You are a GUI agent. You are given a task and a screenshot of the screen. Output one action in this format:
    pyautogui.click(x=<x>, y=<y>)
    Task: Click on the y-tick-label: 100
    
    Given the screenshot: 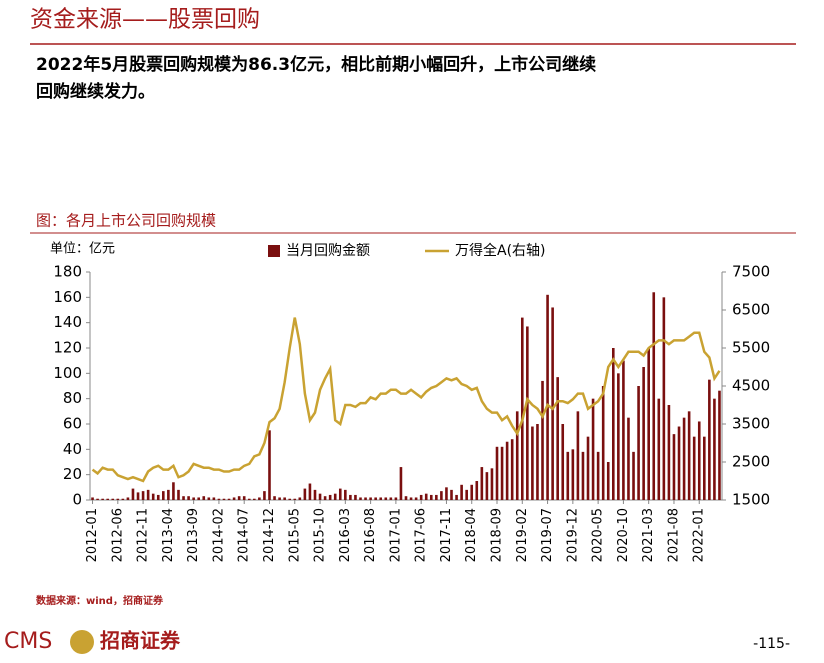 What is the action you would take?
    pyautogui.click(x=67, y=373)
    